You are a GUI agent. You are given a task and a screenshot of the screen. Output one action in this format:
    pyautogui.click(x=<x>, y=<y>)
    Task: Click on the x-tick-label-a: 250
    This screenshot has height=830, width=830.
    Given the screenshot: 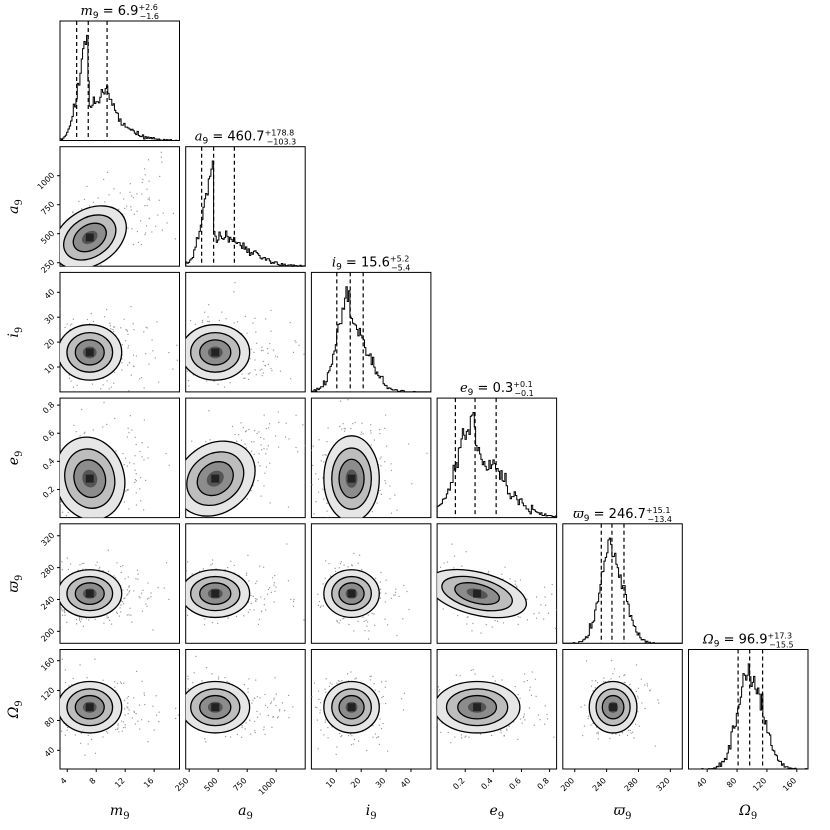 What is the action you would take?
    pyautogui.click(x=181, y=784)
    